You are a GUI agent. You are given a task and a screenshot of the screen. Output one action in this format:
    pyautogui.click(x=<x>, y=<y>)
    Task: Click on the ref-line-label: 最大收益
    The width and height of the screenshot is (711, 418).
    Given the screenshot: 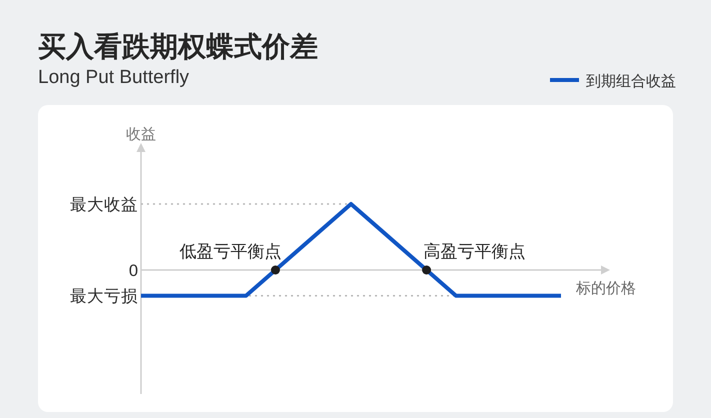 What is the action you would take?
    pyautogui.click(x=104, y=205)
    